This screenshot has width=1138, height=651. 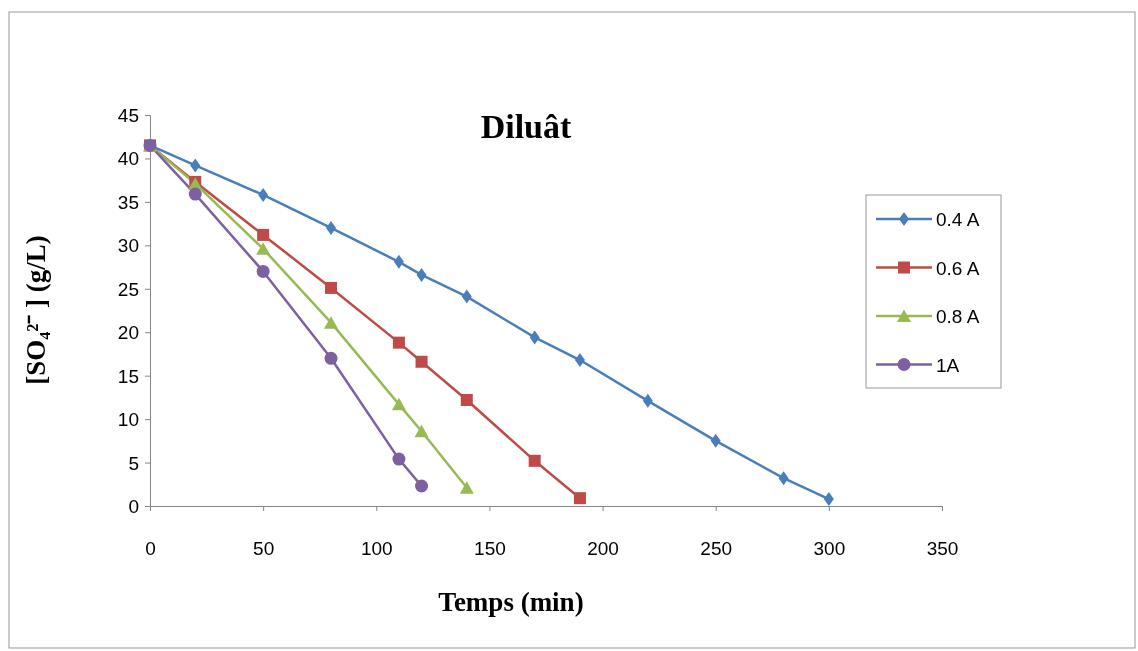 I want to click on legend-label: 0.4 A, so click(x=958, y=219).